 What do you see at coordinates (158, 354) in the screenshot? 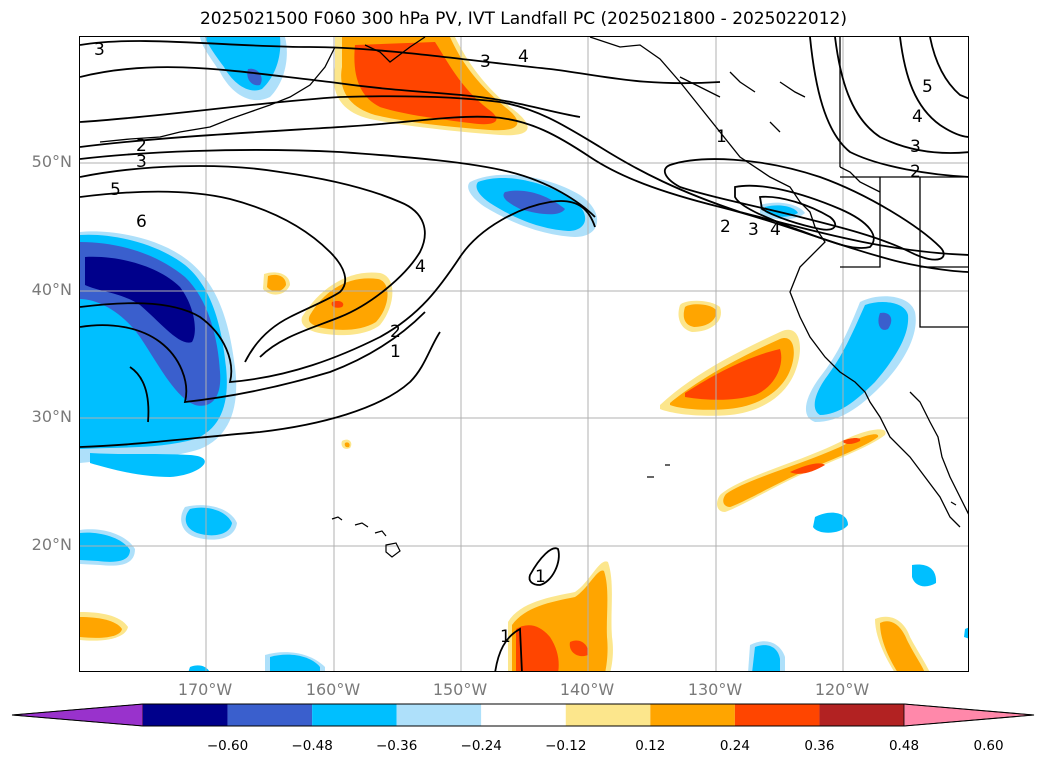
I see `negative-anomaly-west` at bounding box center [158, 354].